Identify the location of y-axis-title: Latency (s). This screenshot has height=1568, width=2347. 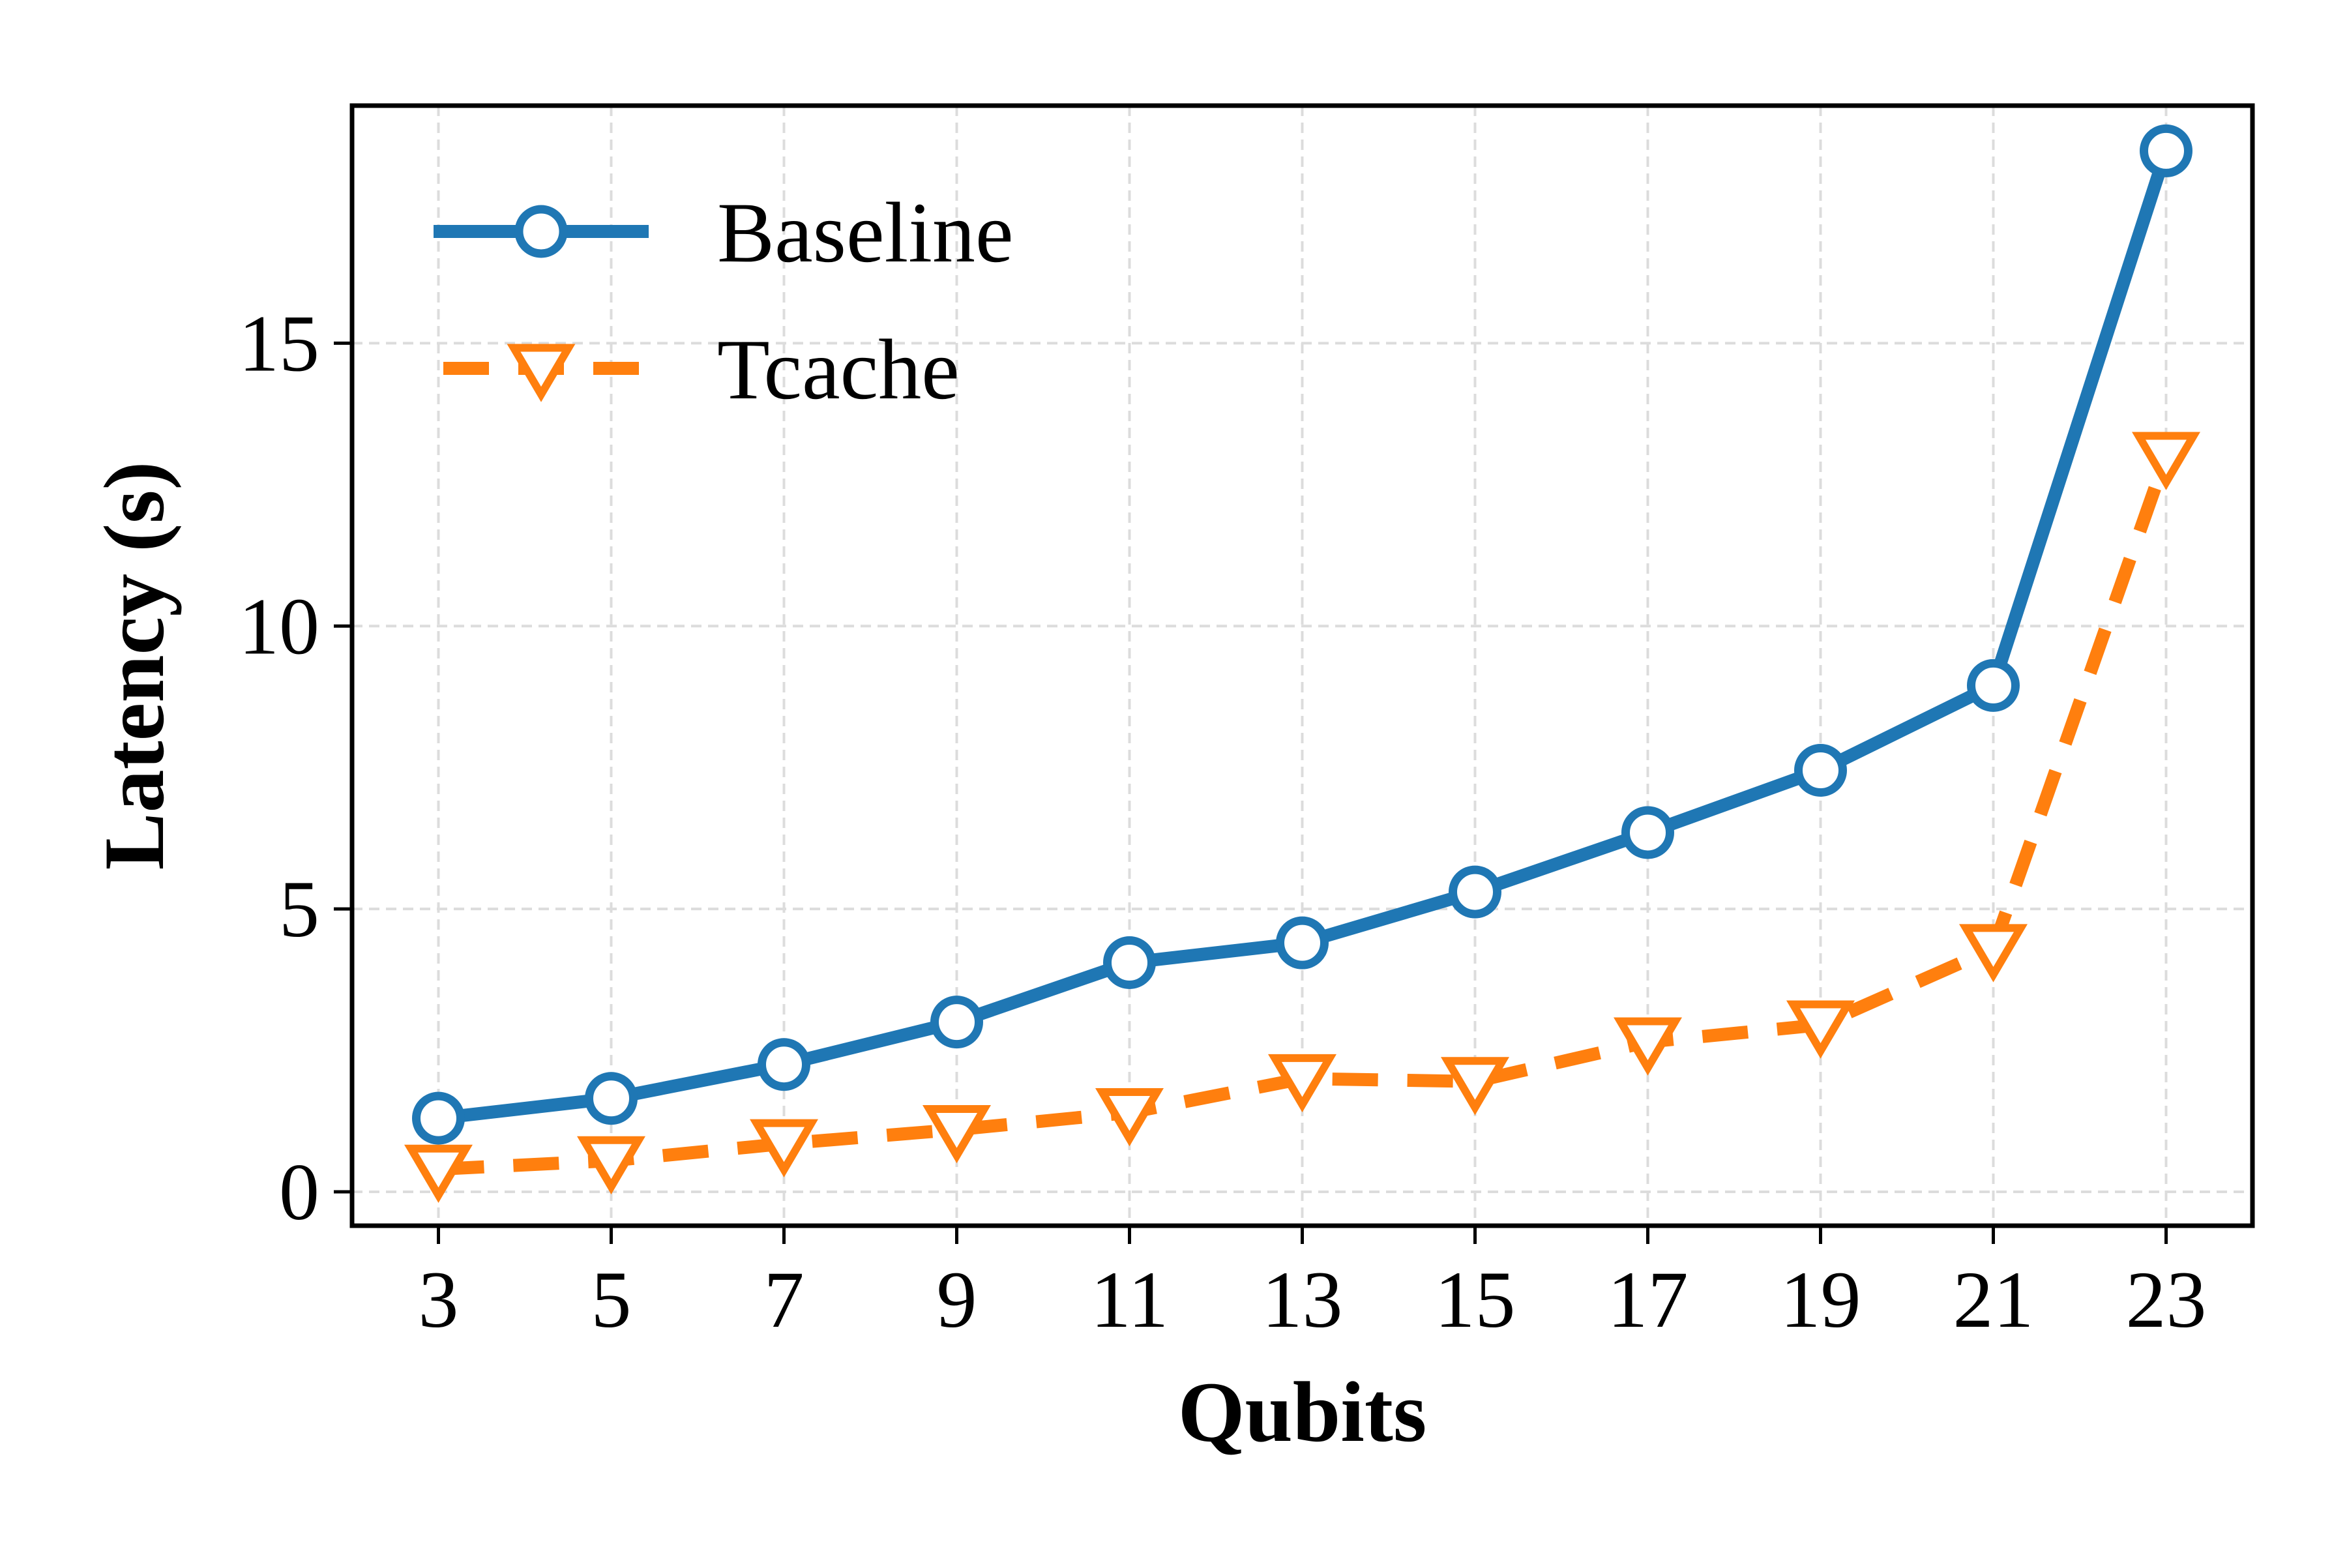
(134, 666).